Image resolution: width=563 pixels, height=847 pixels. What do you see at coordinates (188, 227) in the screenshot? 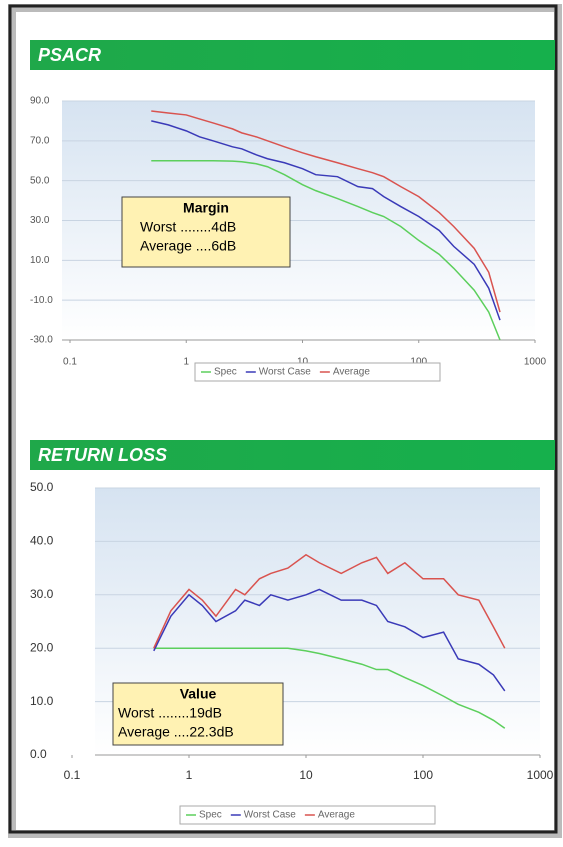
I see `annotation-line: Worst ........4dB` at bounding box center [188, 227].